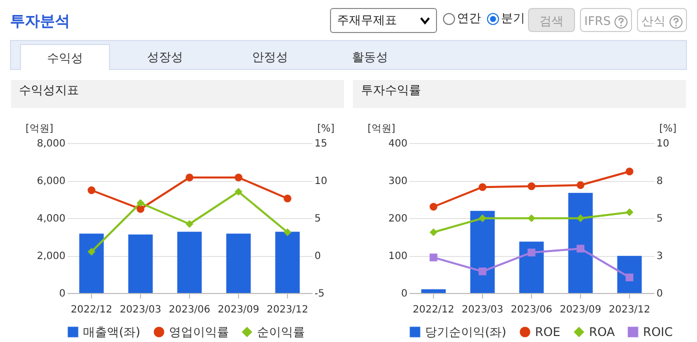  What do you see at coordinates (597, 21) in the screenshot?
I see `text: IFRS` at bounding box center [597, 21].